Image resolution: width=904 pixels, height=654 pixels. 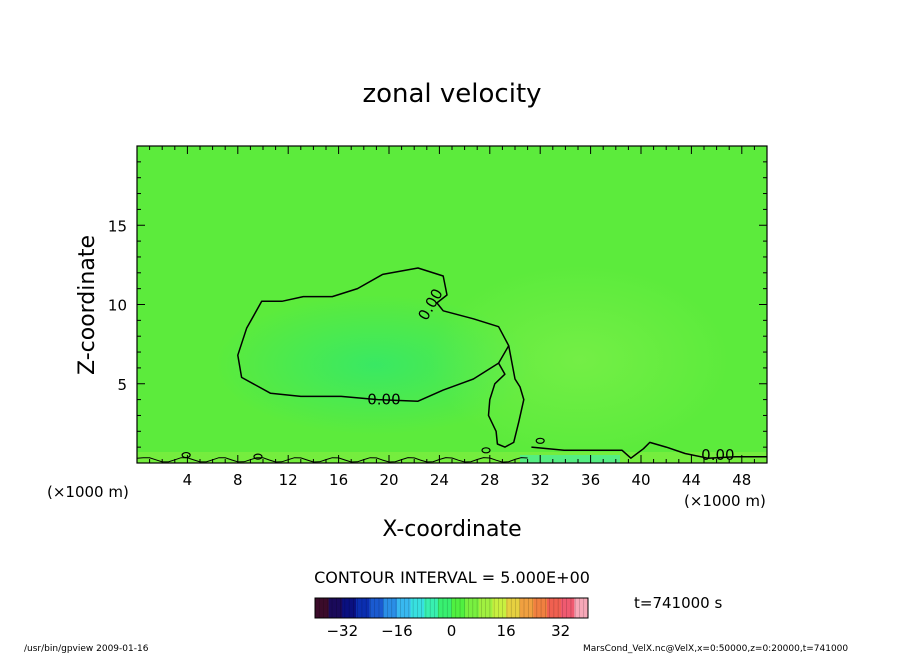 I want to click on colorbar: −32 −16 0 16 32, so click(x=451, y=618).